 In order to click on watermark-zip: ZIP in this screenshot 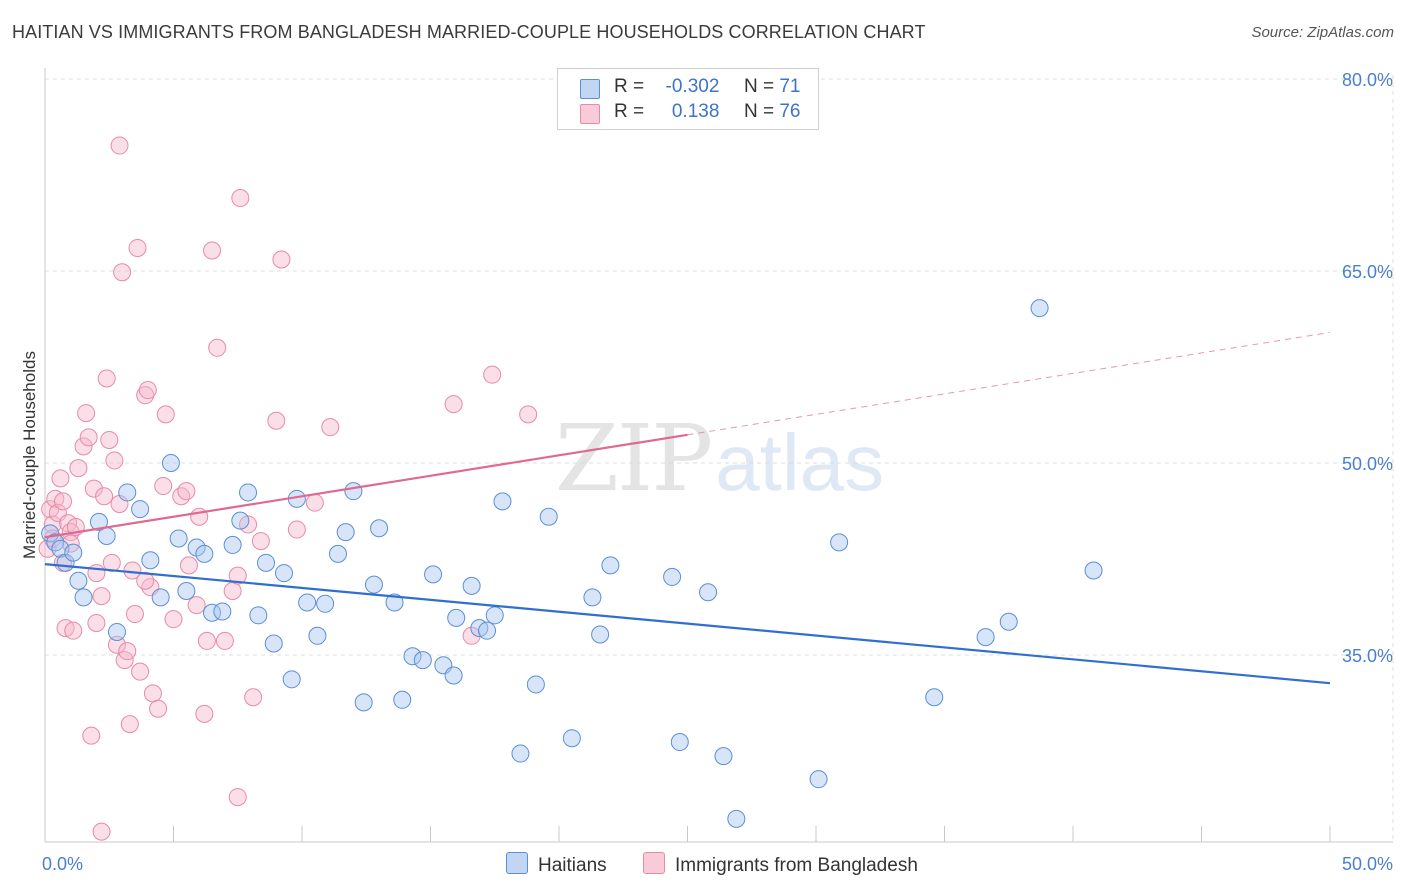, I will do `click(634, 458)`.